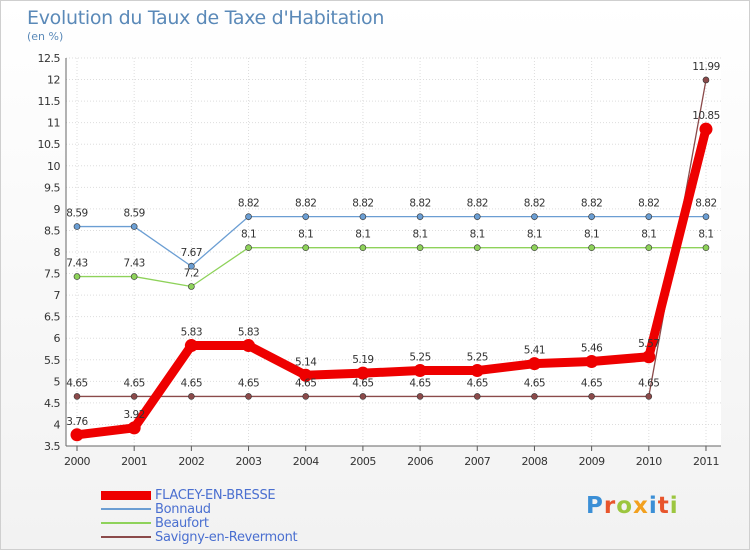 The height and width of the screenshot is (551, 750). Describe the element at coordinates (182, 523) in the screenshot. I see `legend-label: Beaufort` at that location.